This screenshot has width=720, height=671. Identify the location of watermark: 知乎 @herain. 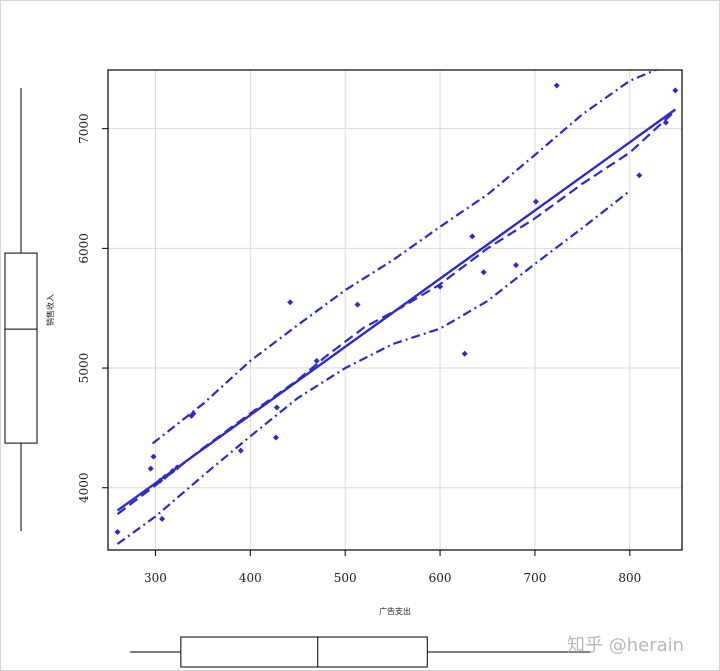
(625, 645).